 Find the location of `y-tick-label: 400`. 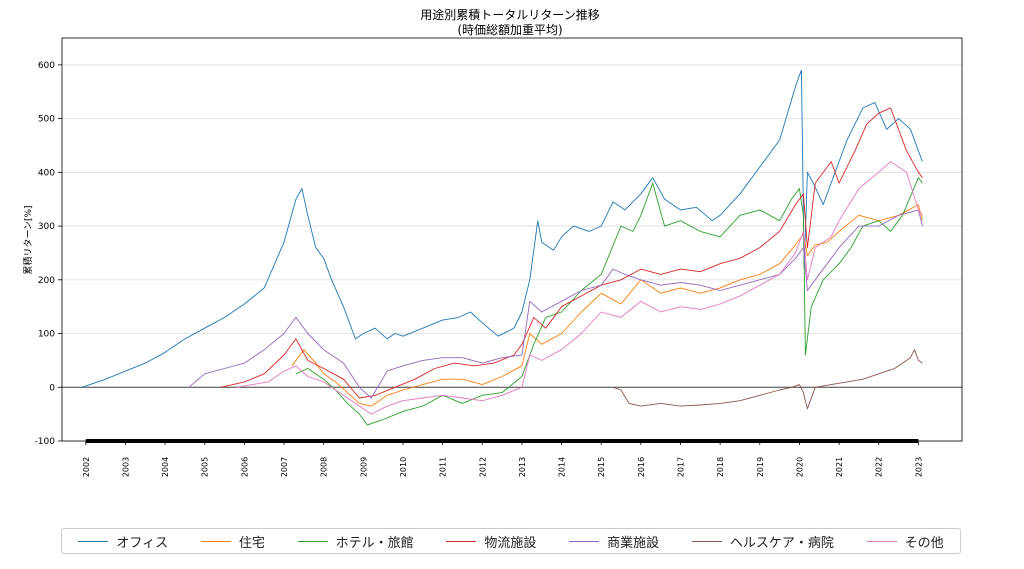

y-tick-label: 400 is located at coordinates (46, 173).